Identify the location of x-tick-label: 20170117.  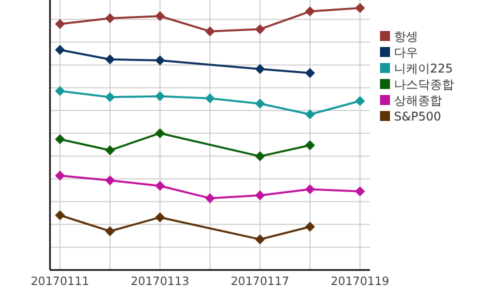
(260, 281).